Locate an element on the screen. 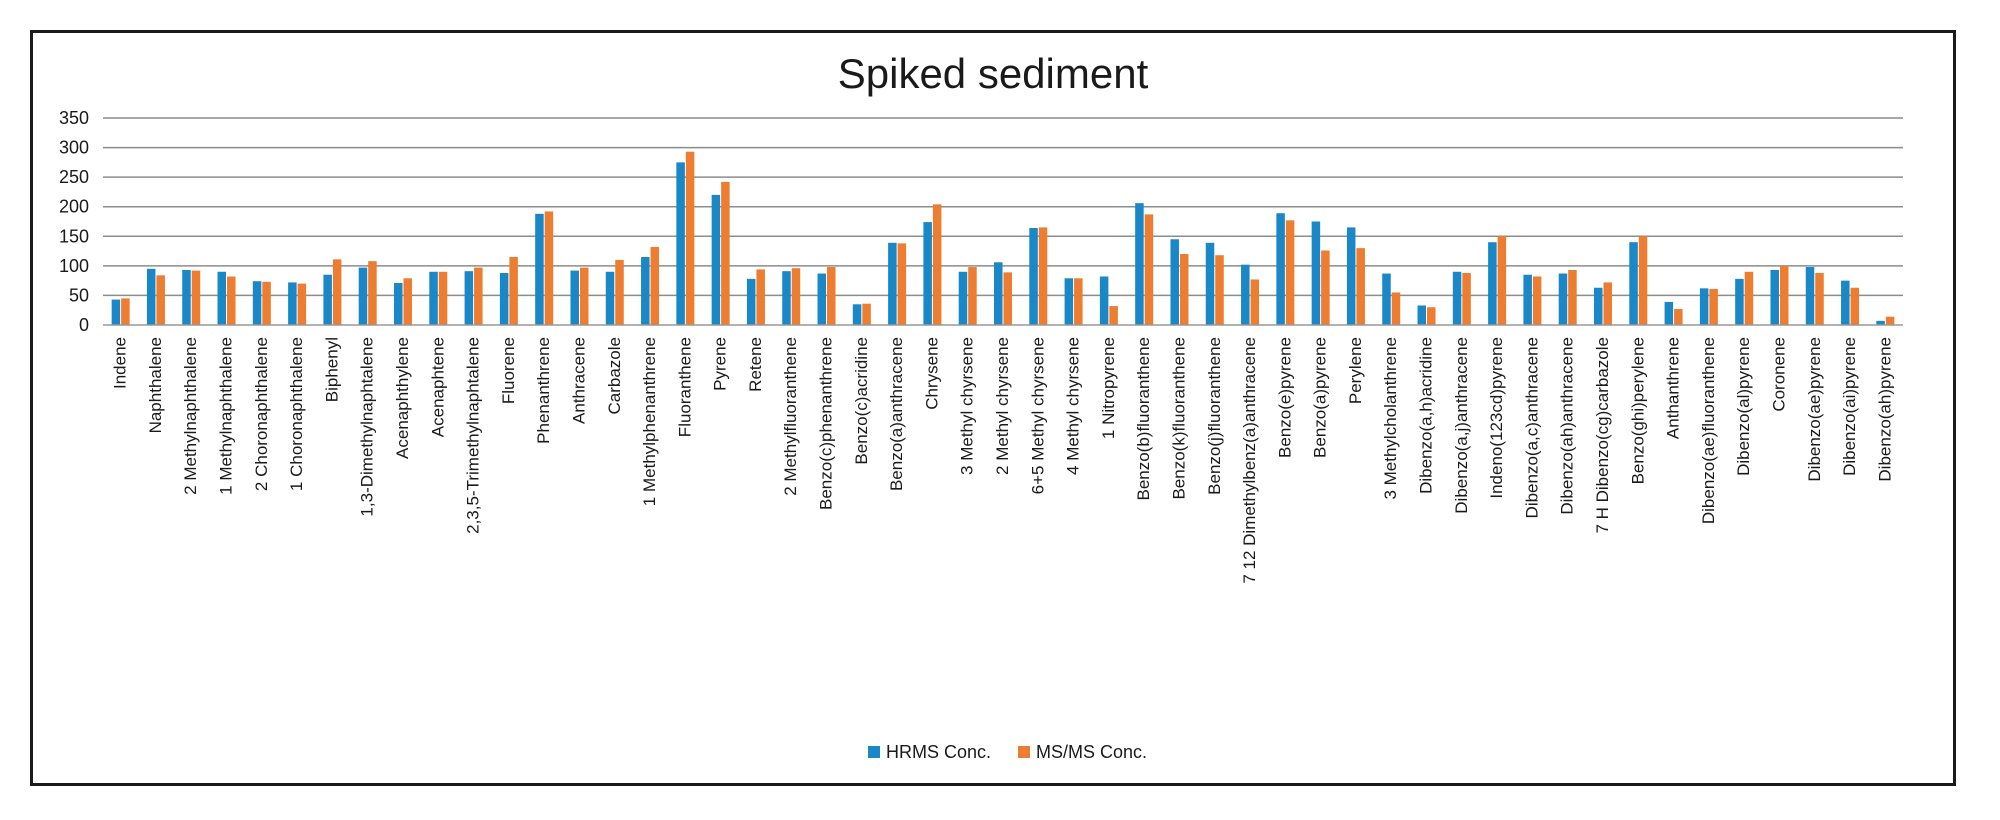 Image resolution: width=2000 pixels, height=820 pixels. x-category-label: Biphenyl is located at coordinates (331, 369).